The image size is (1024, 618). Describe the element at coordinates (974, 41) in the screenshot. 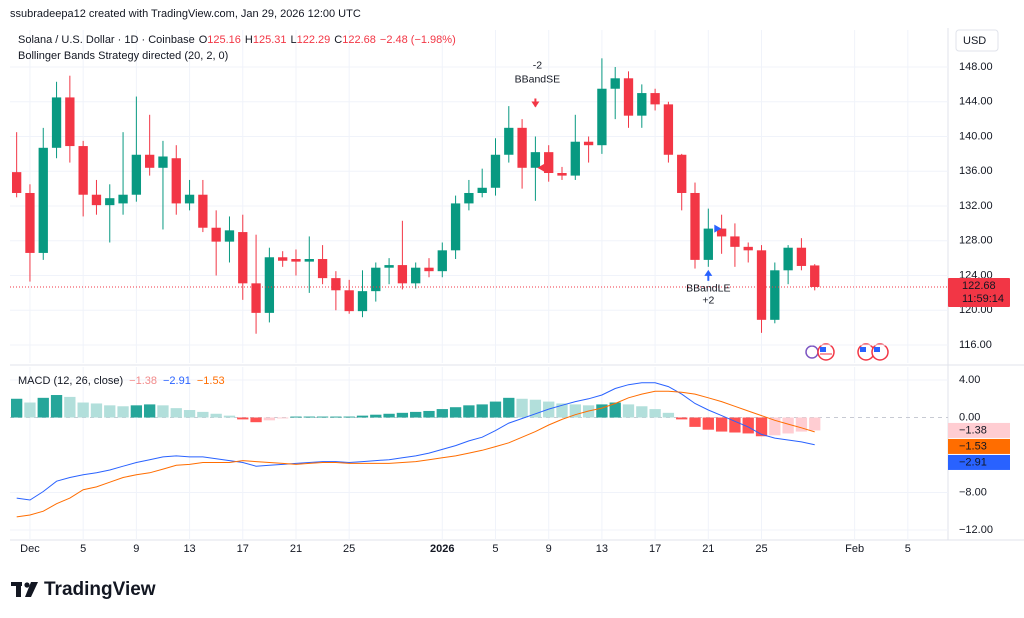

I see `currency-label: USD` at that location.